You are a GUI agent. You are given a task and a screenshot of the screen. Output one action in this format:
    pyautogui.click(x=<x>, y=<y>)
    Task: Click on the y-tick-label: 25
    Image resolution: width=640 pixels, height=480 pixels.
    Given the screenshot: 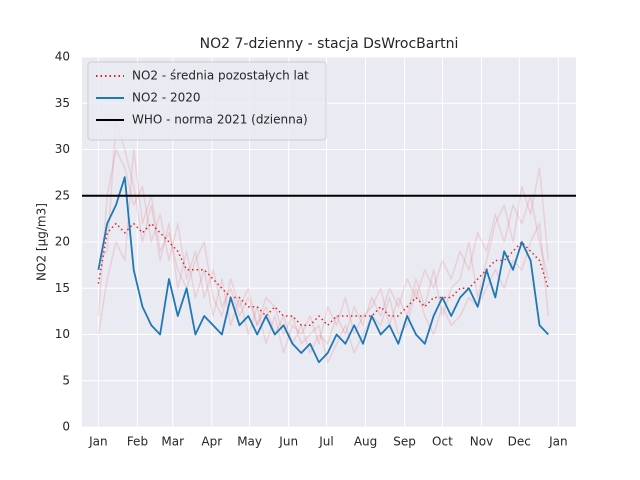 What is the action you would take?
    pyautogui.click(x=62, y=195)
    